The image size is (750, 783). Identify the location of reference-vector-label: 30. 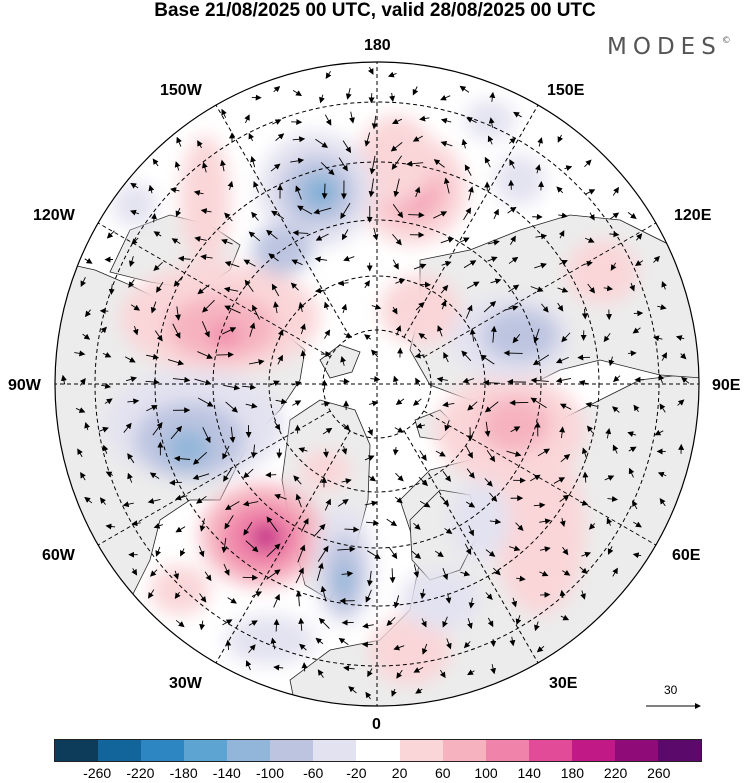
(671, 690).